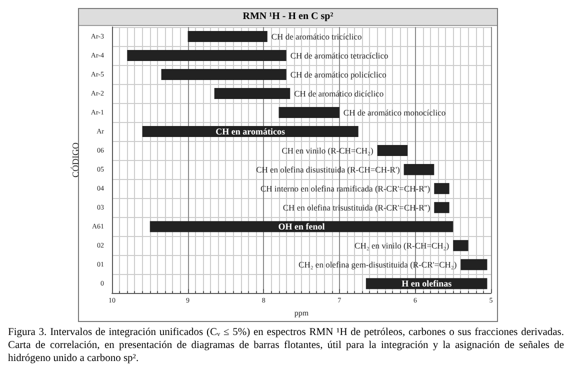 The image size is (570, 379). I want to click on annotation: CH₂ en vinilo (R-CH=CH₂), so click(402, 245).